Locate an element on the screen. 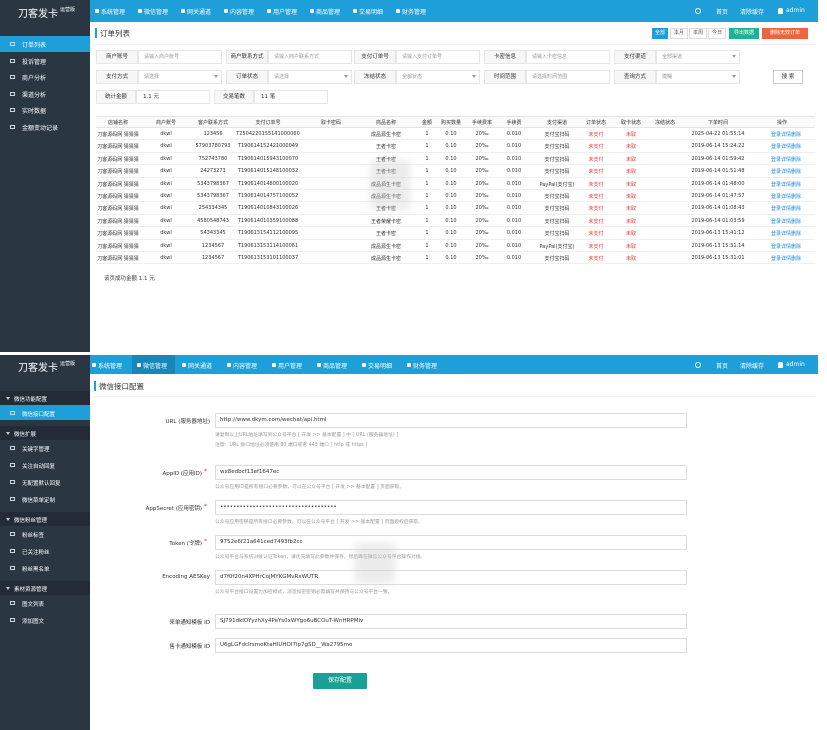 Image resolution: width=827 pixels, height=730 pixels. sidebar-item: 粉丝黑名单 is located at coordinates (36, 570).